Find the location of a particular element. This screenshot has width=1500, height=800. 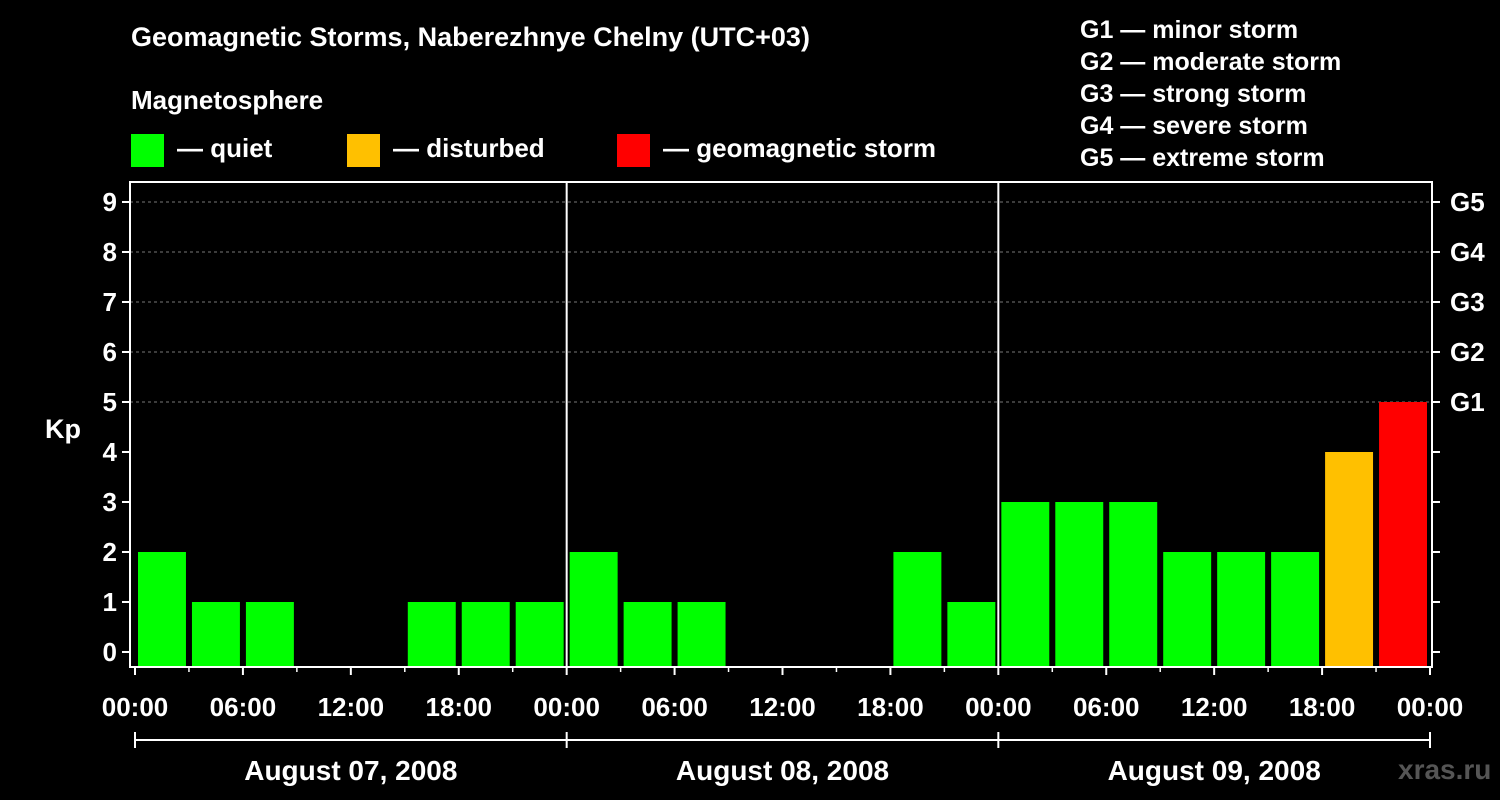

x-tick-label-6: 12:00 is located at coordinates (782, 707).